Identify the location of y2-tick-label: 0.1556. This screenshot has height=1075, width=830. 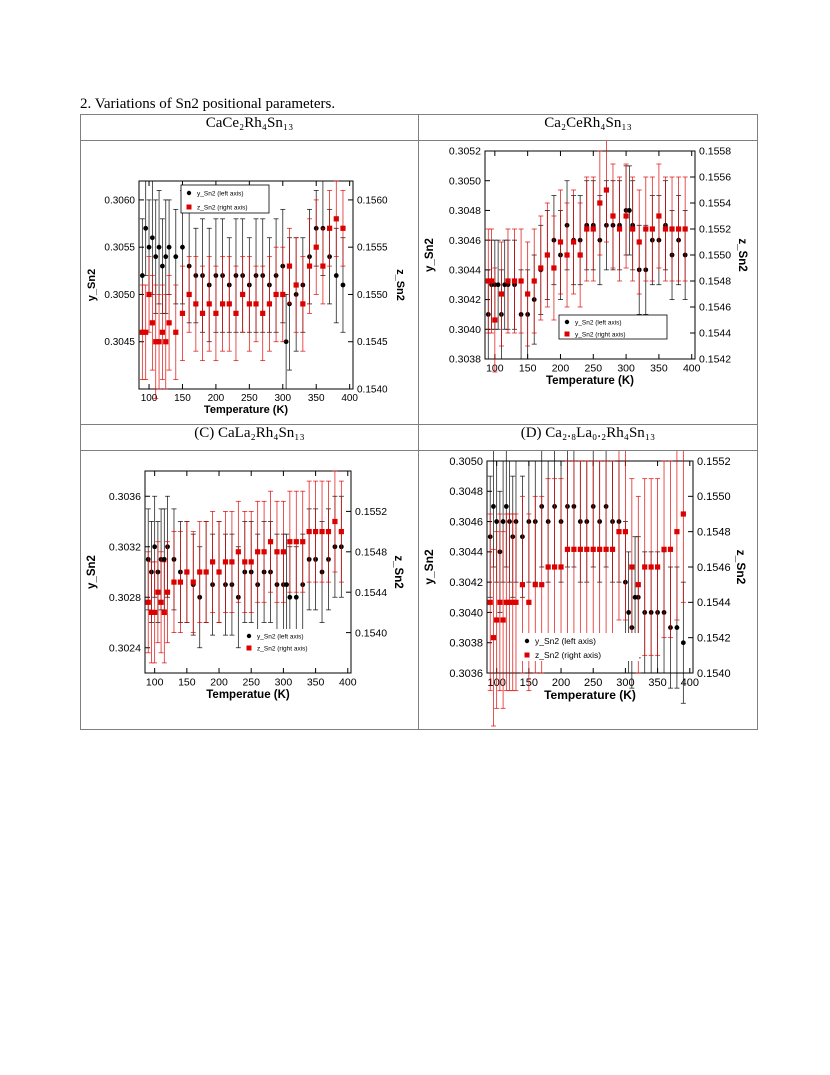
(715, 178).